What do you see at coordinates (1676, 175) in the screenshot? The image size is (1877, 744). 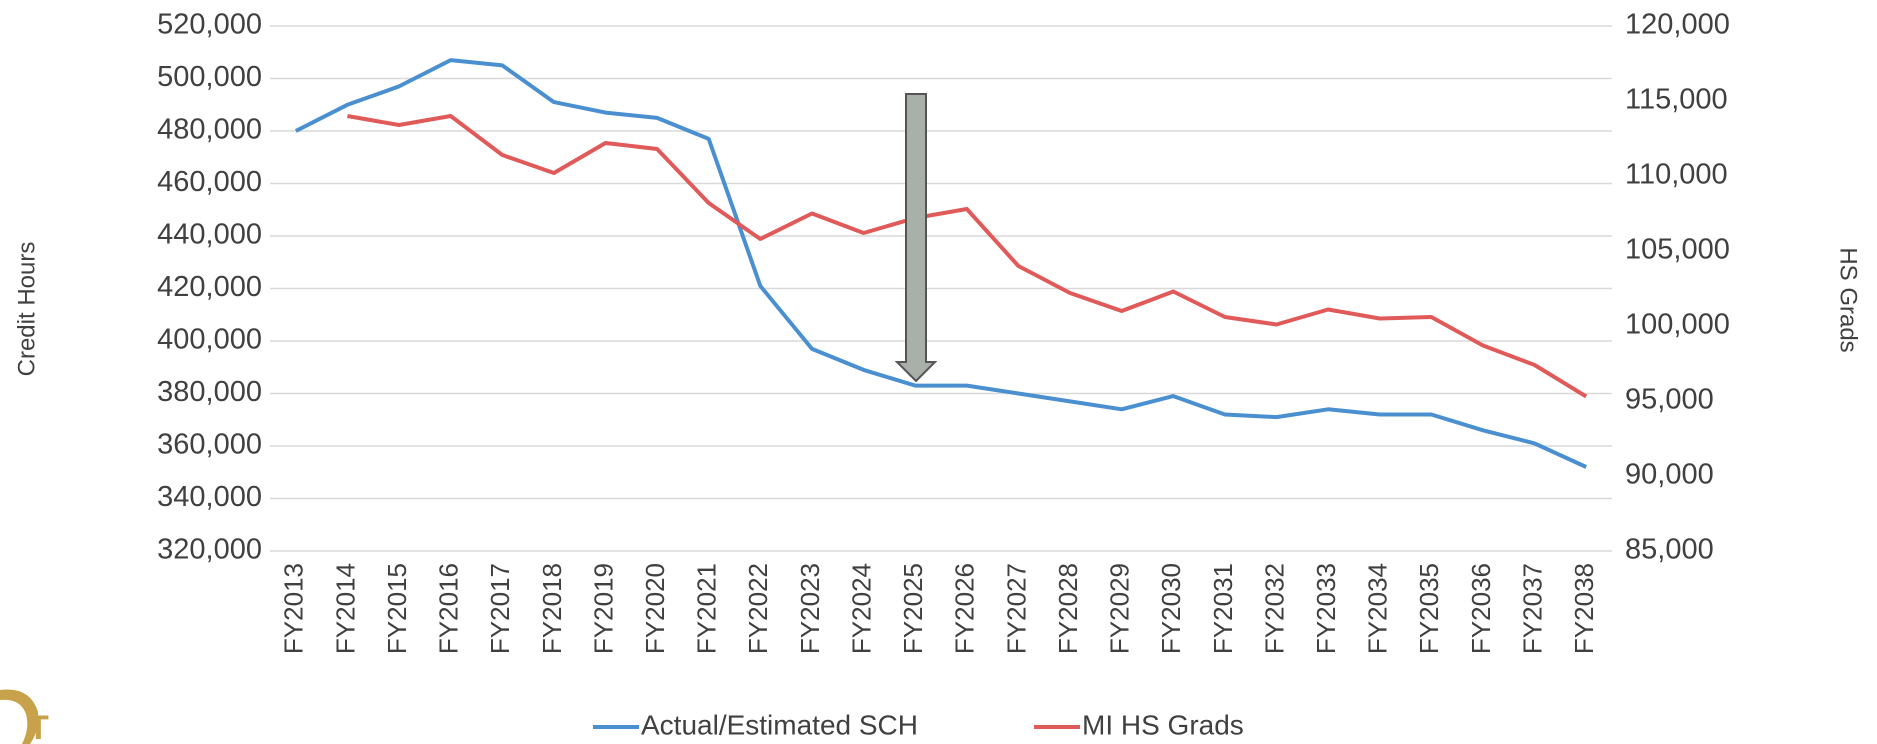 I see `y2-tick-label: 110,000` at bounding box center [1676, 175].